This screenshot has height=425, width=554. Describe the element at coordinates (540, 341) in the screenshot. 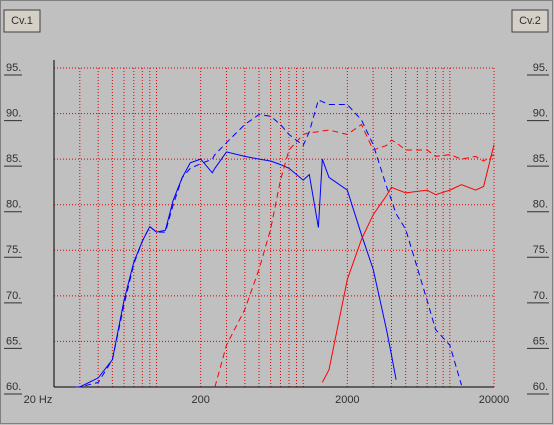

I see `y2-tick-label: 65.` at that location.